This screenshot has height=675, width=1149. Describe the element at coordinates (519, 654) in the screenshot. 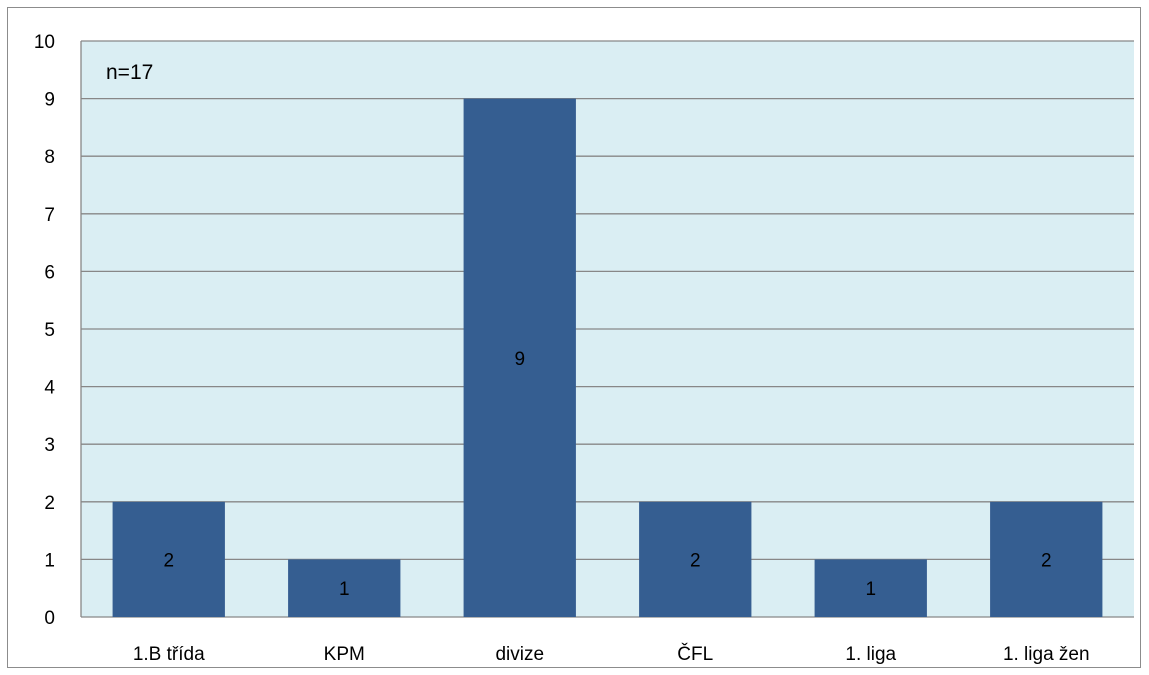

I see `x-category-label: divize` at that location.